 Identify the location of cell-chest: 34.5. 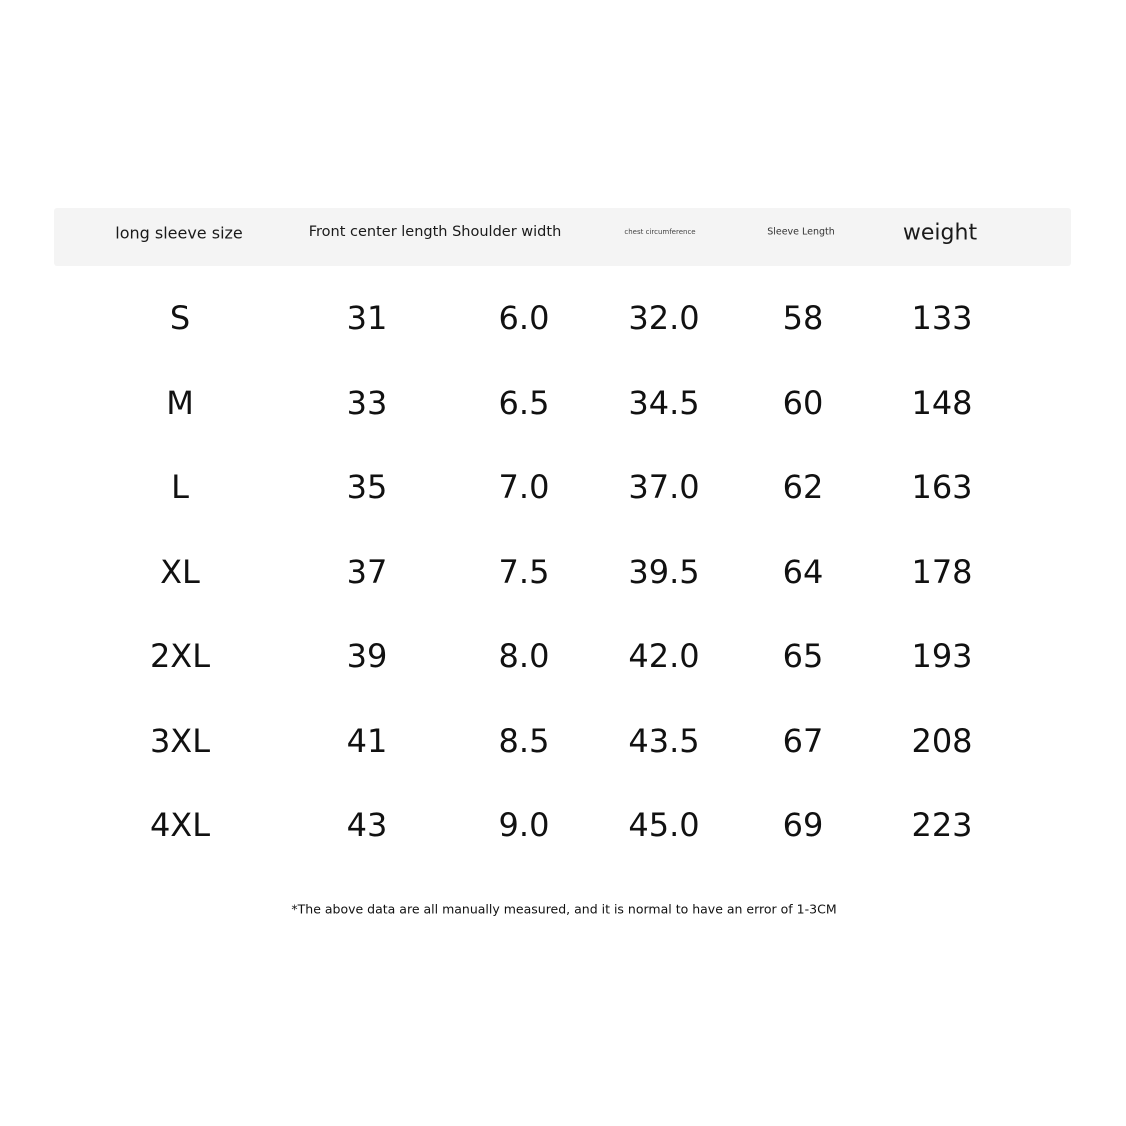
(664, 402).